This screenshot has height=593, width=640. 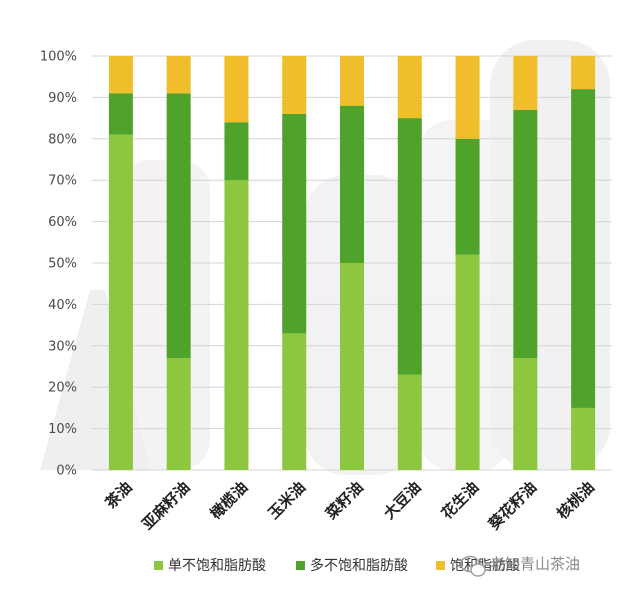 I want to click on x-tick-label: 花生油, so click(x=460, y=500).